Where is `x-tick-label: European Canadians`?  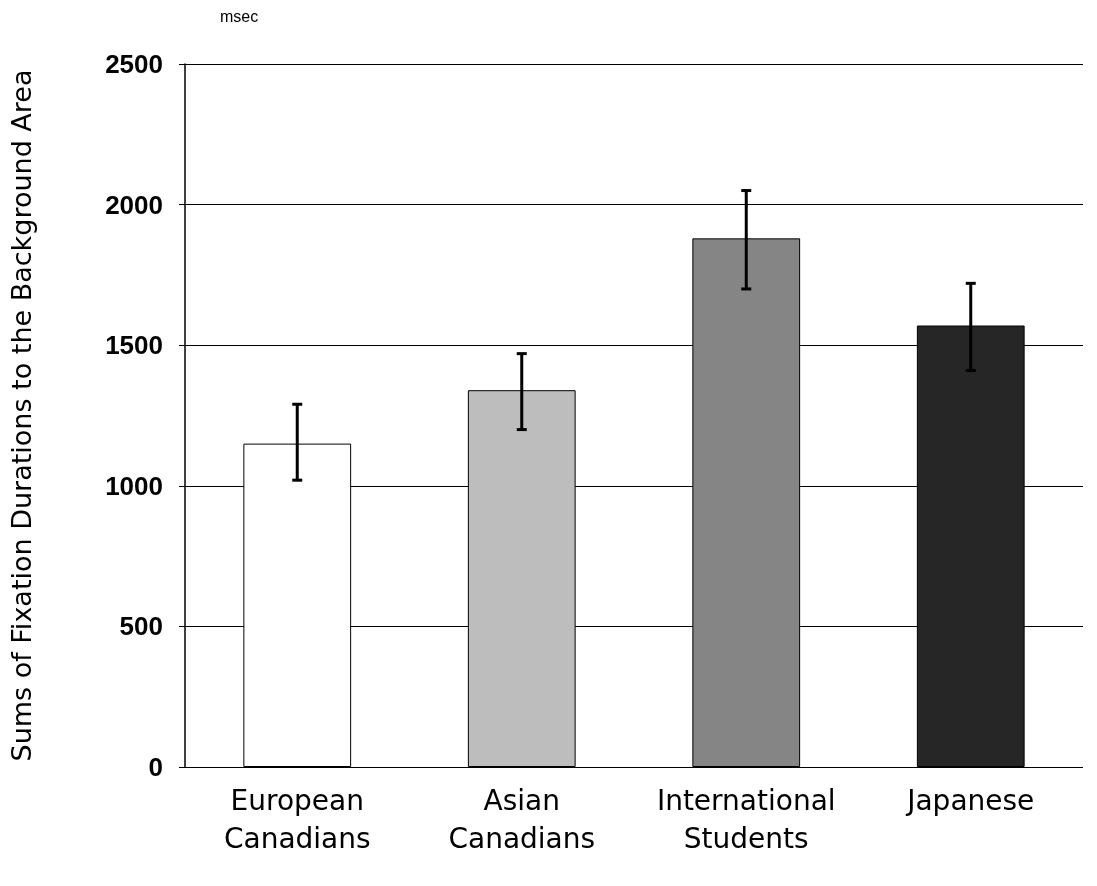
x-tick-label: European Canadians is located at coordinates (297, 819).